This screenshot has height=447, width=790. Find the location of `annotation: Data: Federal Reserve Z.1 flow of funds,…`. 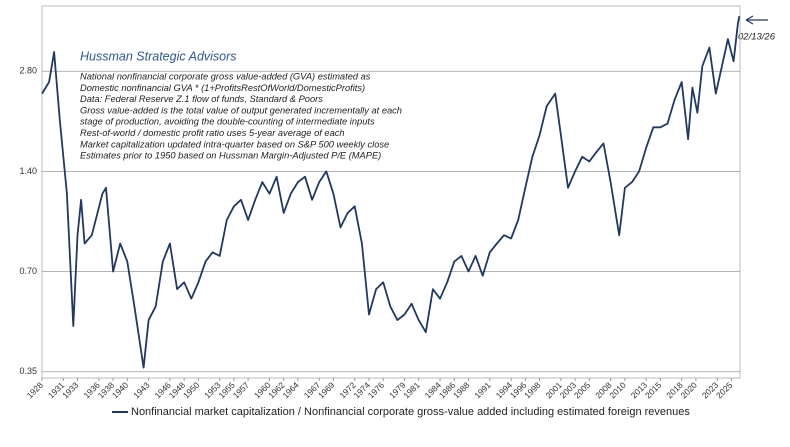

annotation: Data: Federal Reserve Z.1 flow of funds,… is located at coordinates (201, 99).